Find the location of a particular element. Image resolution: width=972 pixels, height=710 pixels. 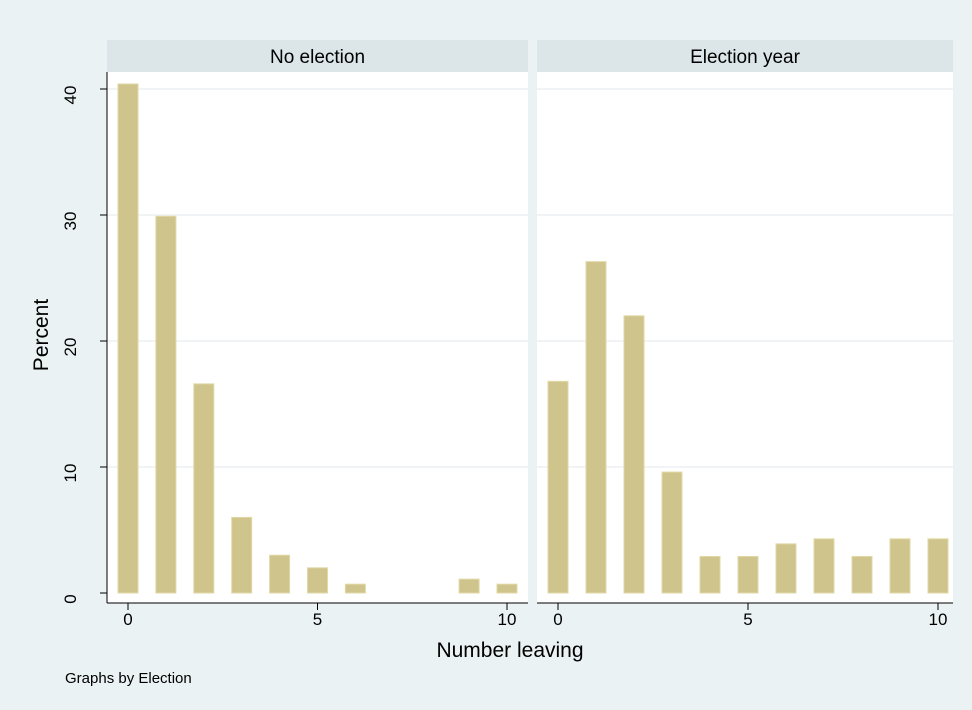

y-tick-label-0: 0 is located at coordinates (70, 598).